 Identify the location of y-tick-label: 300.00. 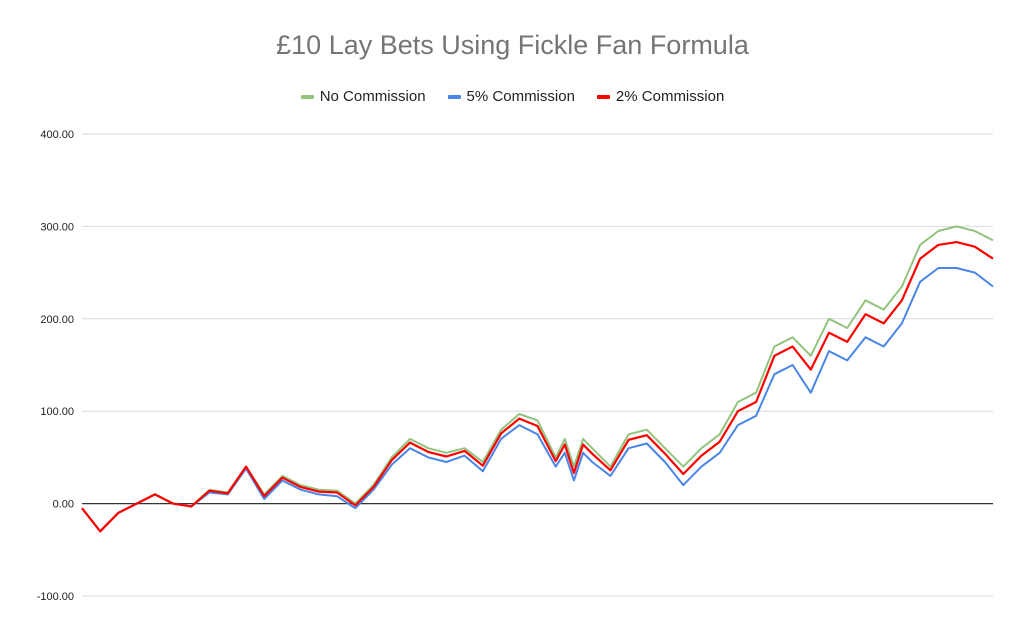
(57, 227).